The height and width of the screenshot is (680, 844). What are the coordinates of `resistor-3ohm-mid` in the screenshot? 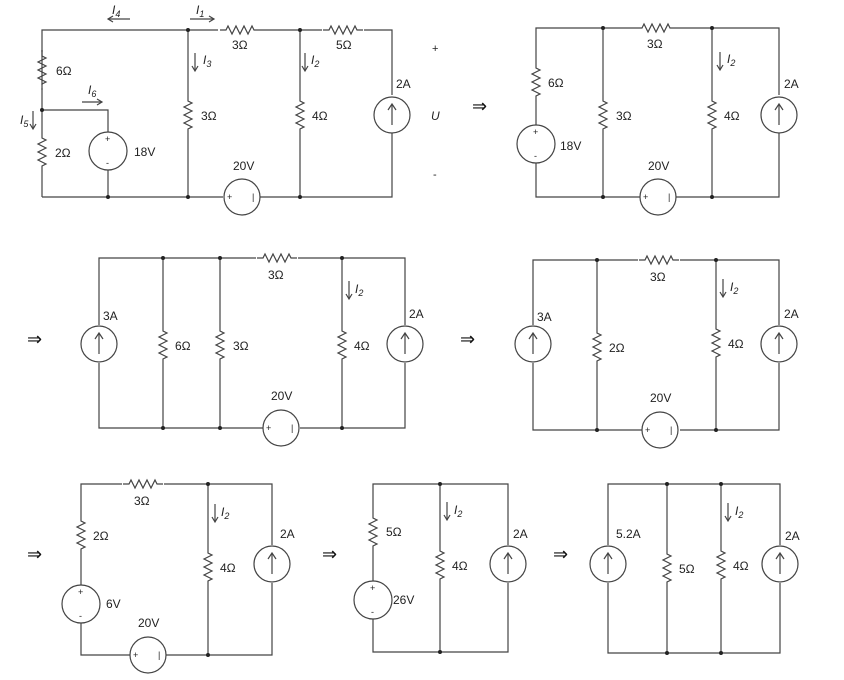 It's located at (603, 115).